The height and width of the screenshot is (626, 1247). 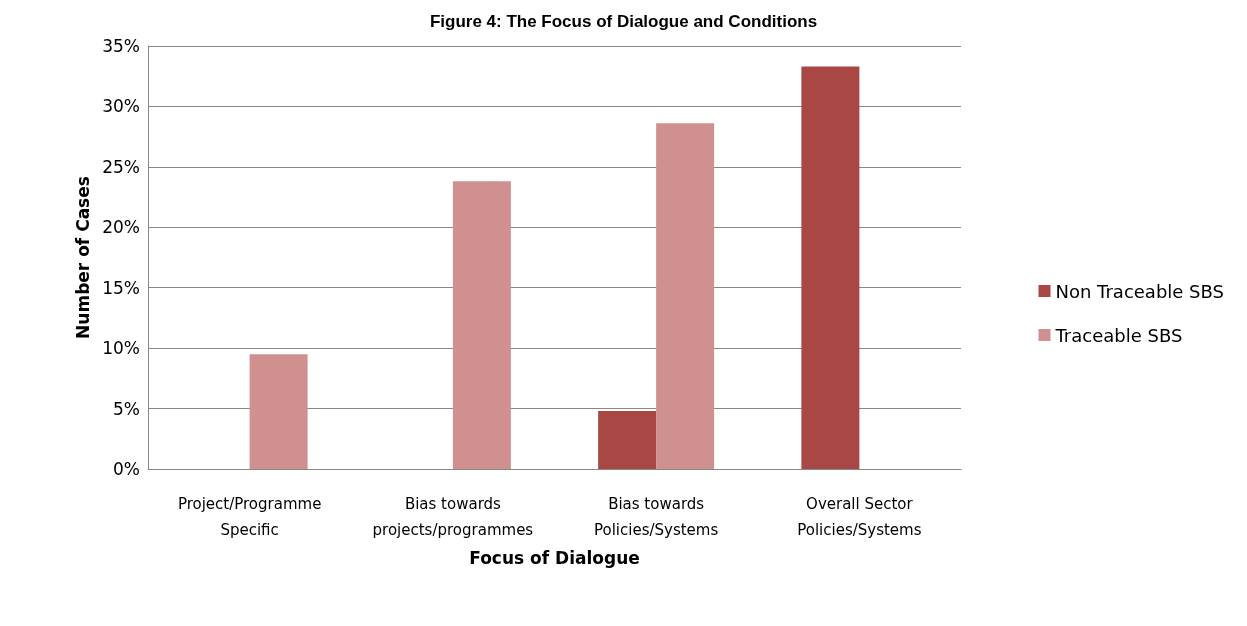 I want to click on y-axis-title: Number of Cases, so click(x=82, y=257).